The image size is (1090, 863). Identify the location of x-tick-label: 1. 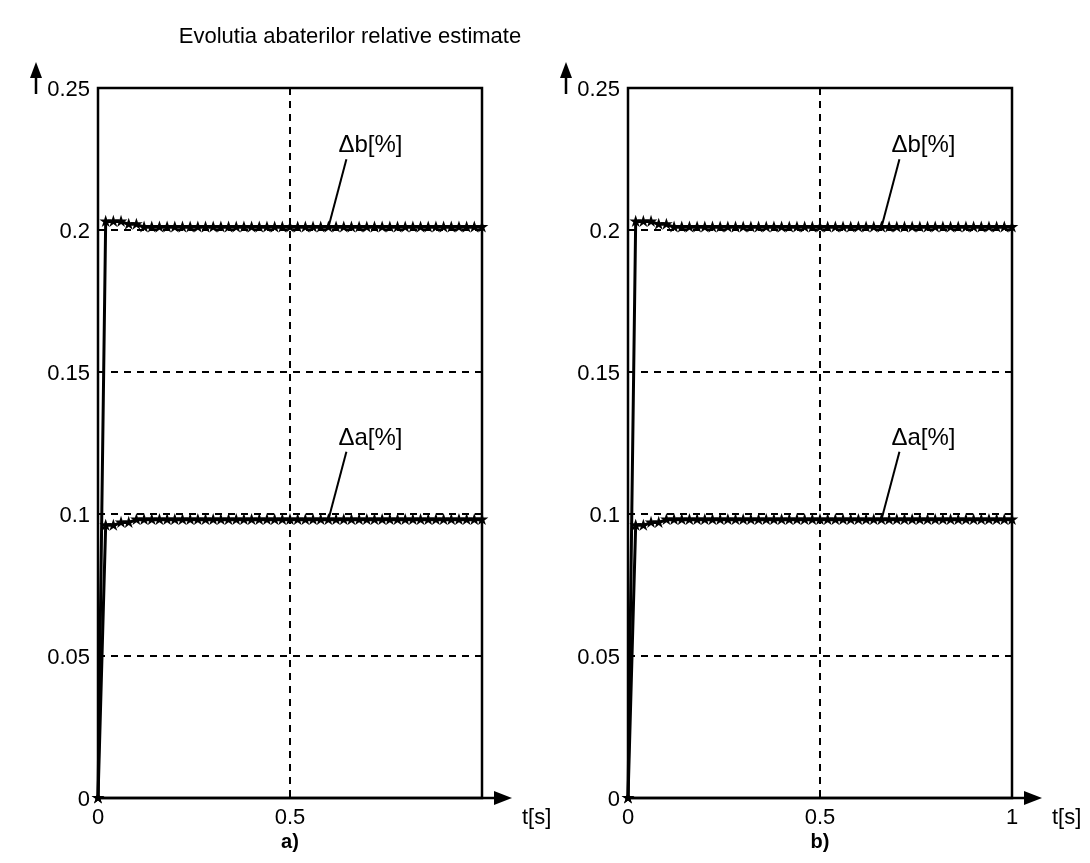
(1012, 816).